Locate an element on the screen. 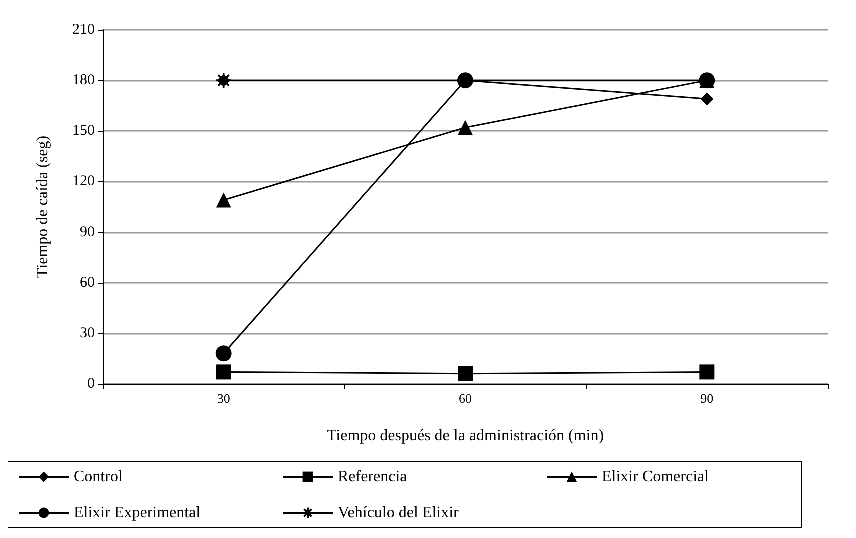 Image resolution: width=856 pixels, height=538 pixels. y-tick-label: 180 is located at coordinates (83, 80).